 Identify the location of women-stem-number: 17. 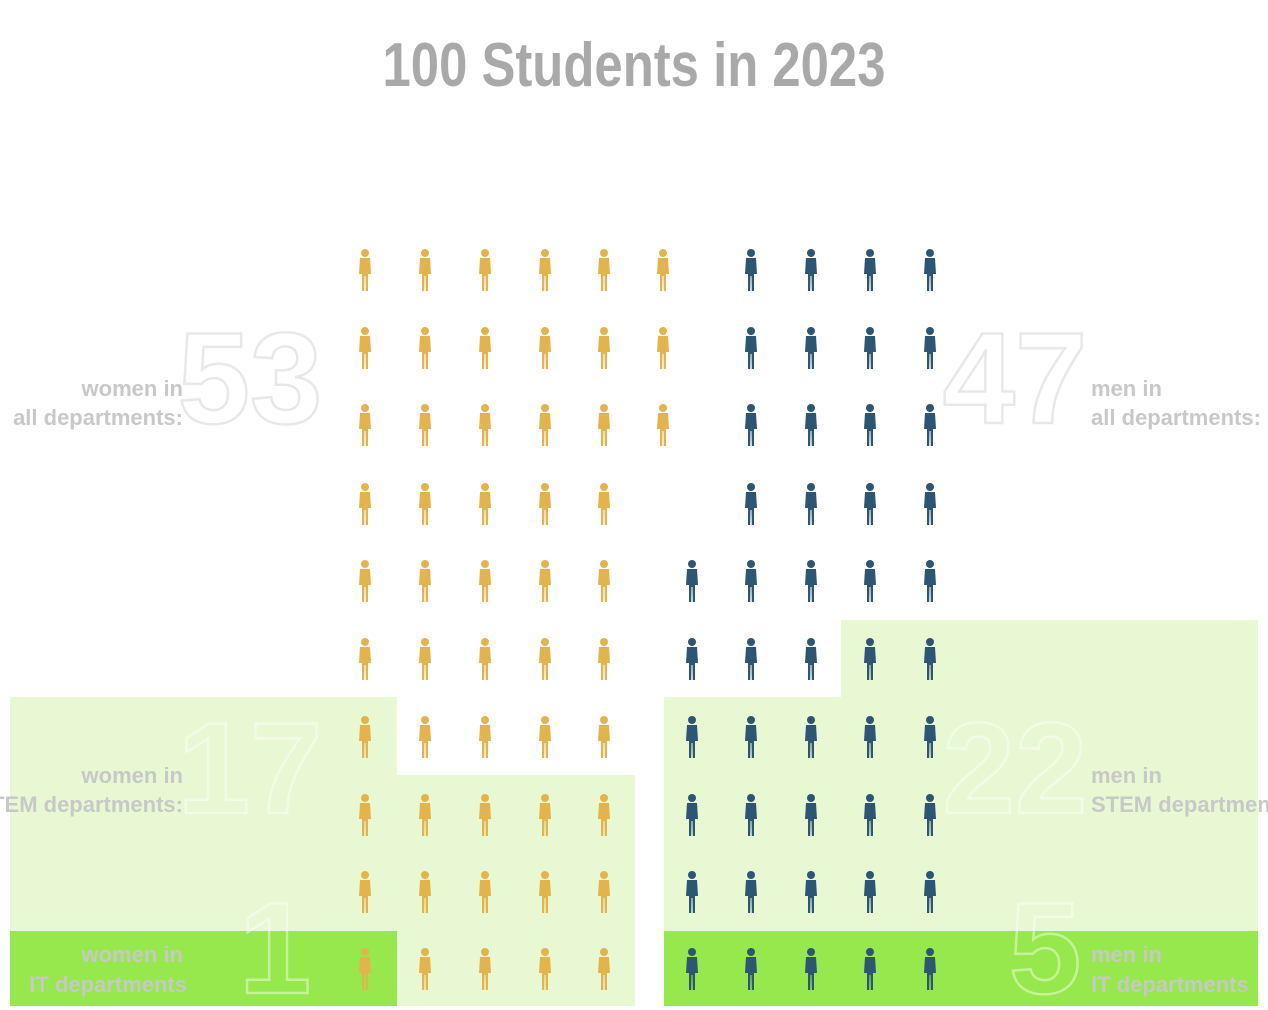
(250, 768).